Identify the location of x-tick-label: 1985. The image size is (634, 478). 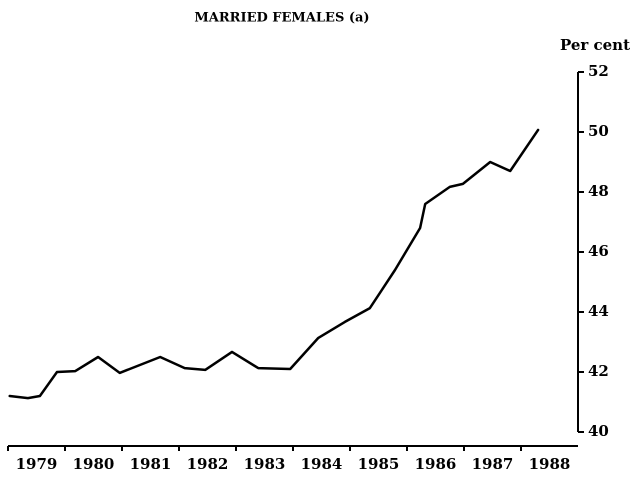
(379, 464).